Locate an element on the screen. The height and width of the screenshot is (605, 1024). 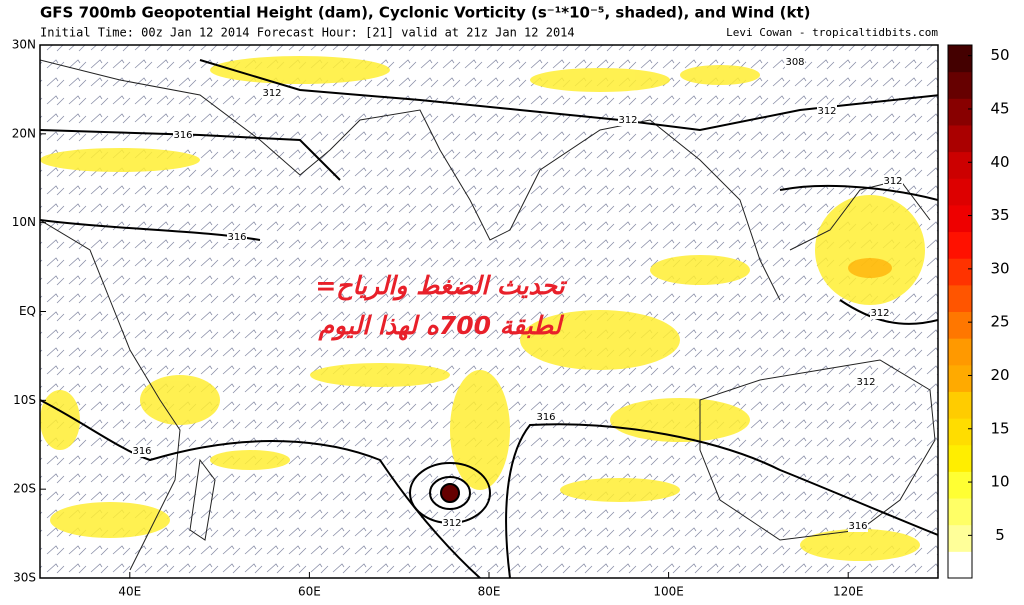
colorbar-label: 10 is located at coordinates (999, 482).